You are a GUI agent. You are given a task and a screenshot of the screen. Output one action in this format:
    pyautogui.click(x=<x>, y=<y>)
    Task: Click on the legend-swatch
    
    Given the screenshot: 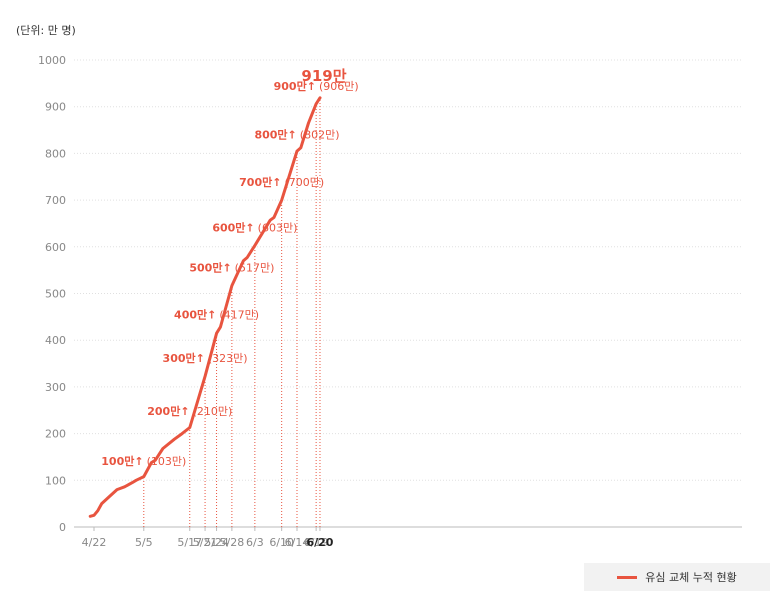 What is the action you would take?
    pyautogui.click(x=627, y=577)
    